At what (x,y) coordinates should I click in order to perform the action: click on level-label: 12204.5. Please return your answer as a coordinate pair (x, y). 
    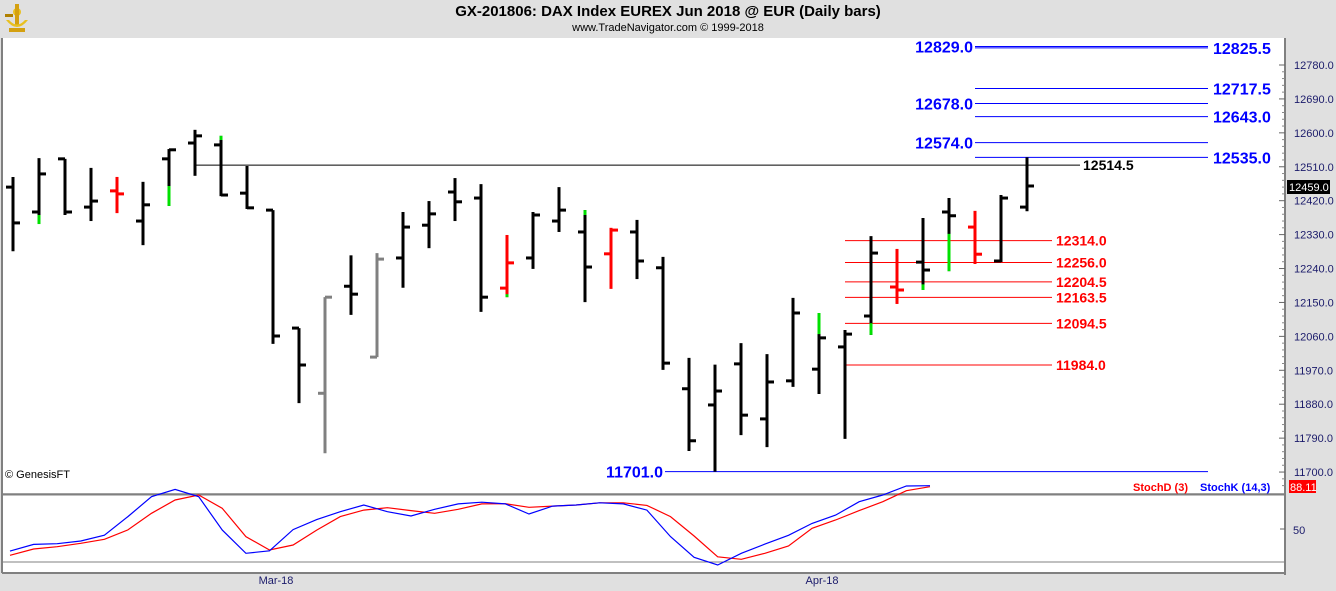
    Looking at the image, I should click on (1081, 282).